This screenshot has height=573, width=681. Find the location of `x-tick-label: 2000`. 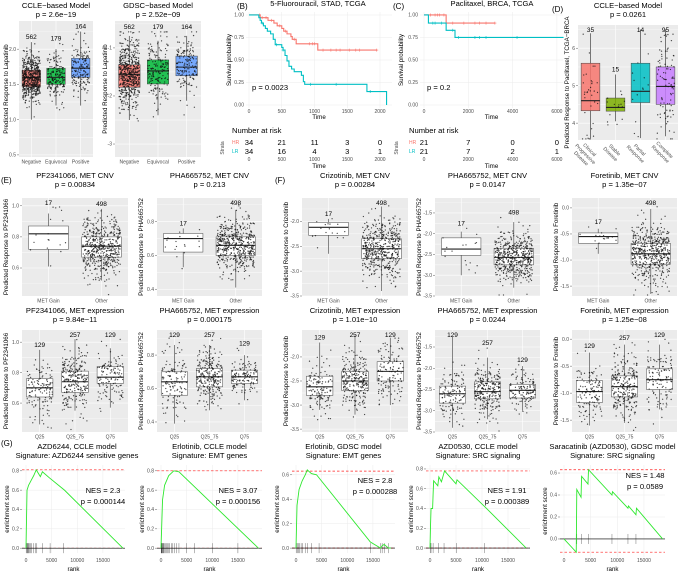

x-tick-label: 2000 is located at coordinates (379, 112).